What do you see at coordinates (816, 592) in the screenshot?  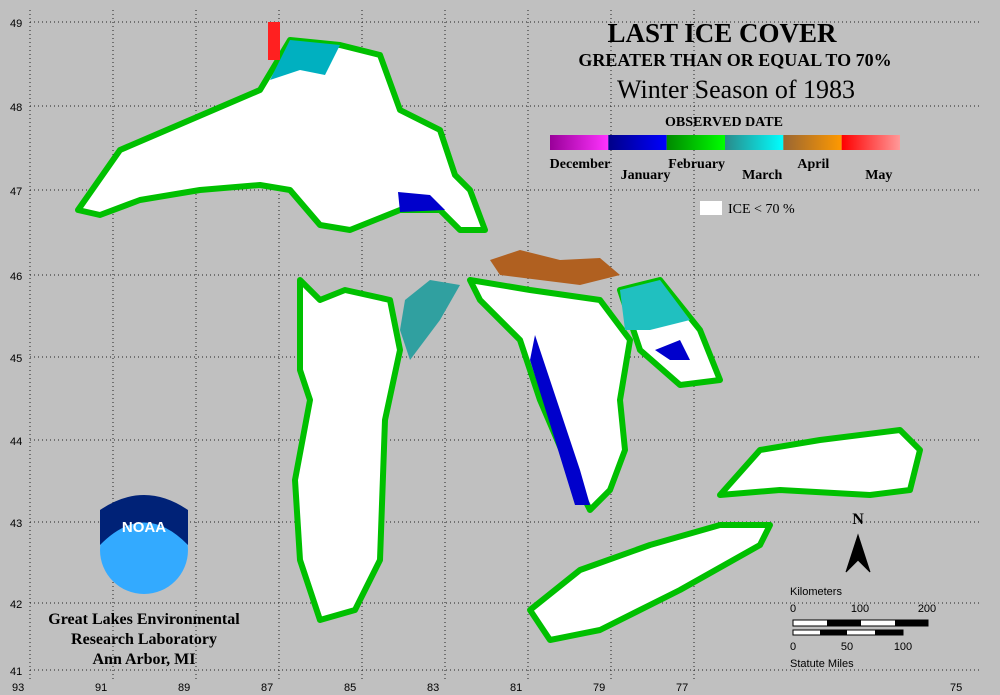 I see `scale-km-label: Kilometers` at bounding box center [816, 592].